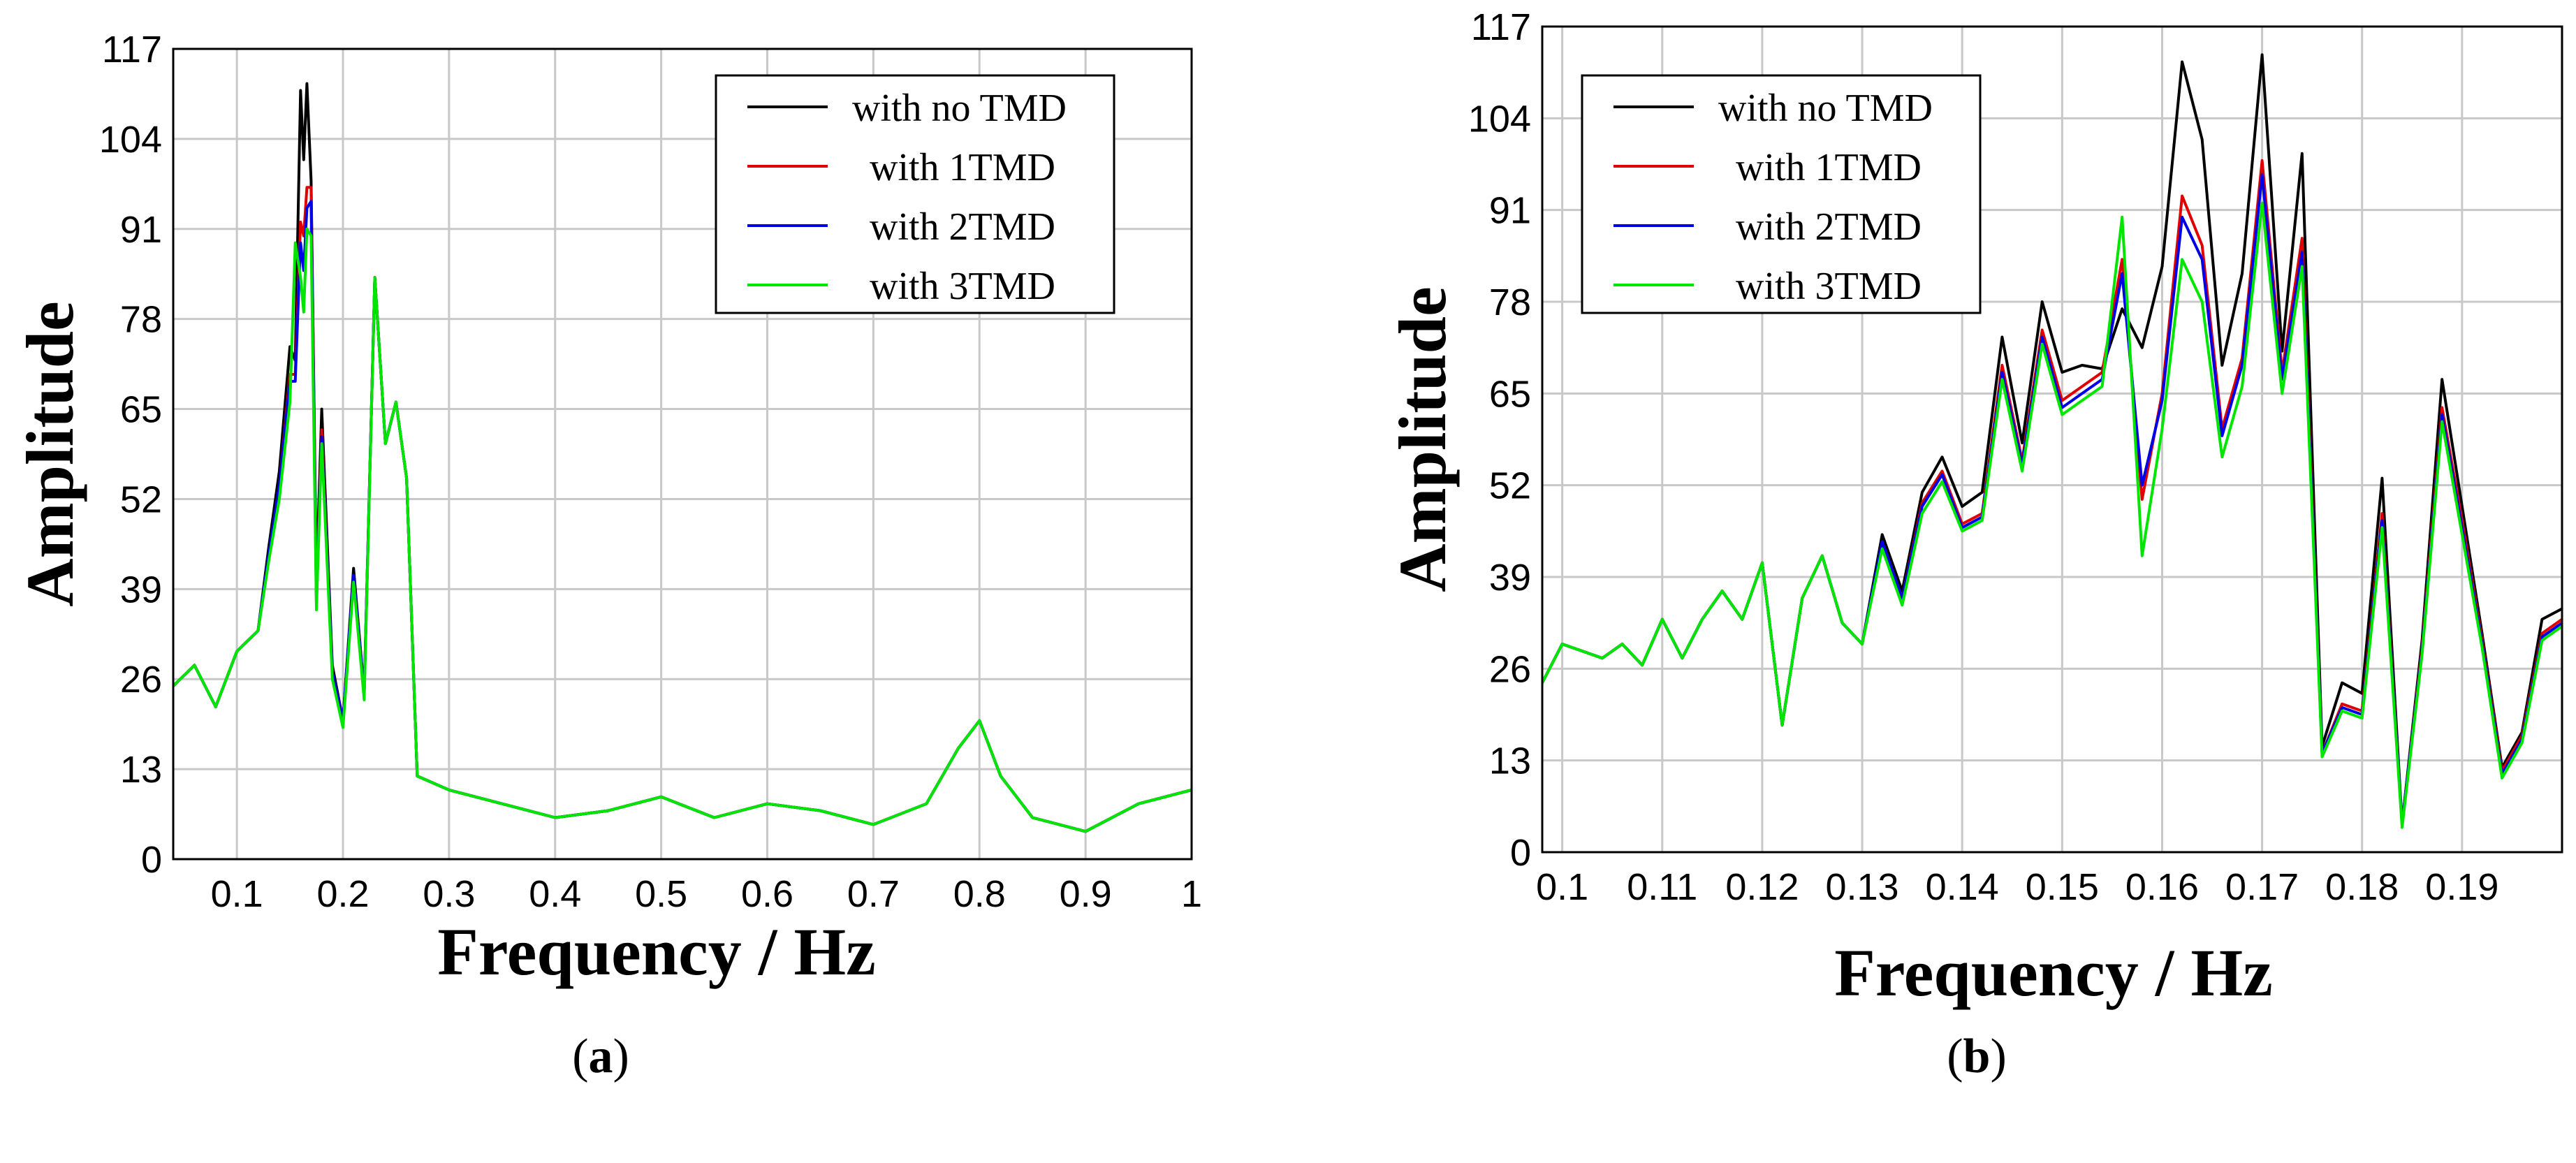 Image resolution: width=2576 pixels, height=1163 pixels. I want to click on x-tick-label: 0.13, so click(1861, 887).